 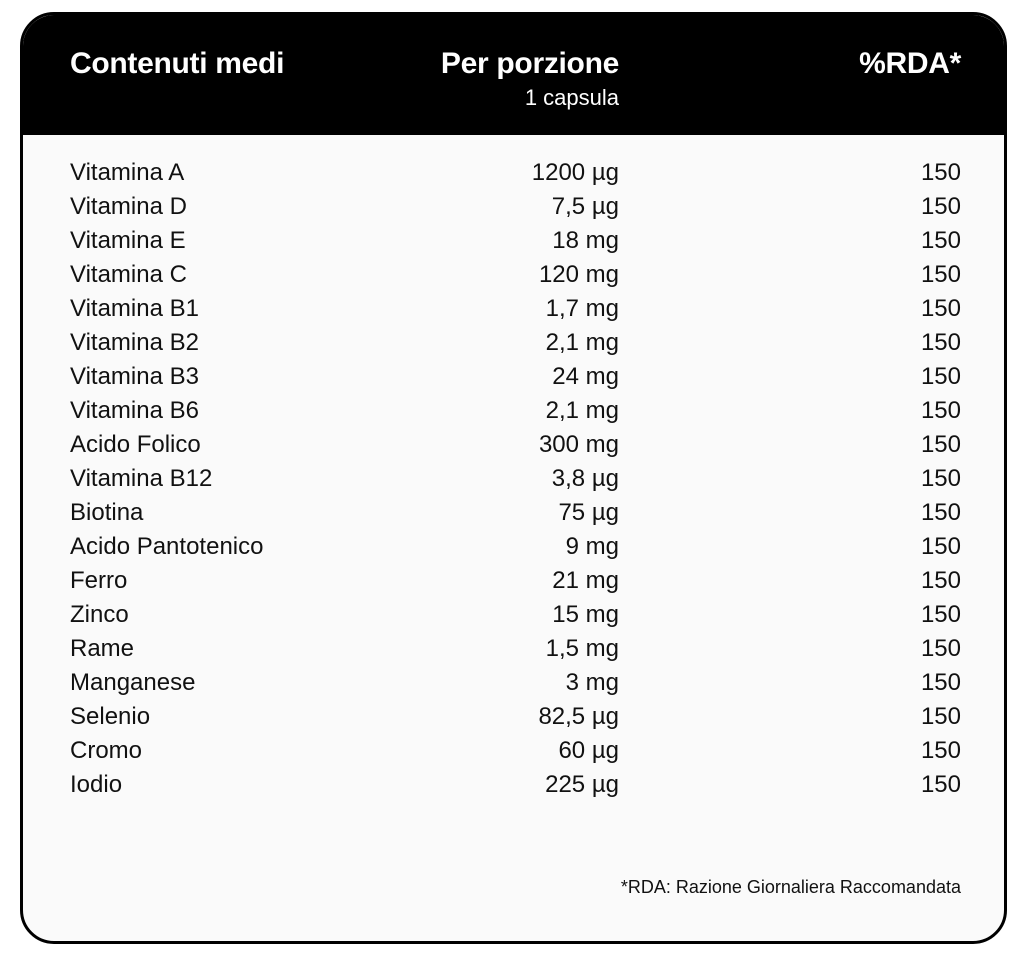 I want to click on nutrient-name: Manganese, so click(x=133, y=682).